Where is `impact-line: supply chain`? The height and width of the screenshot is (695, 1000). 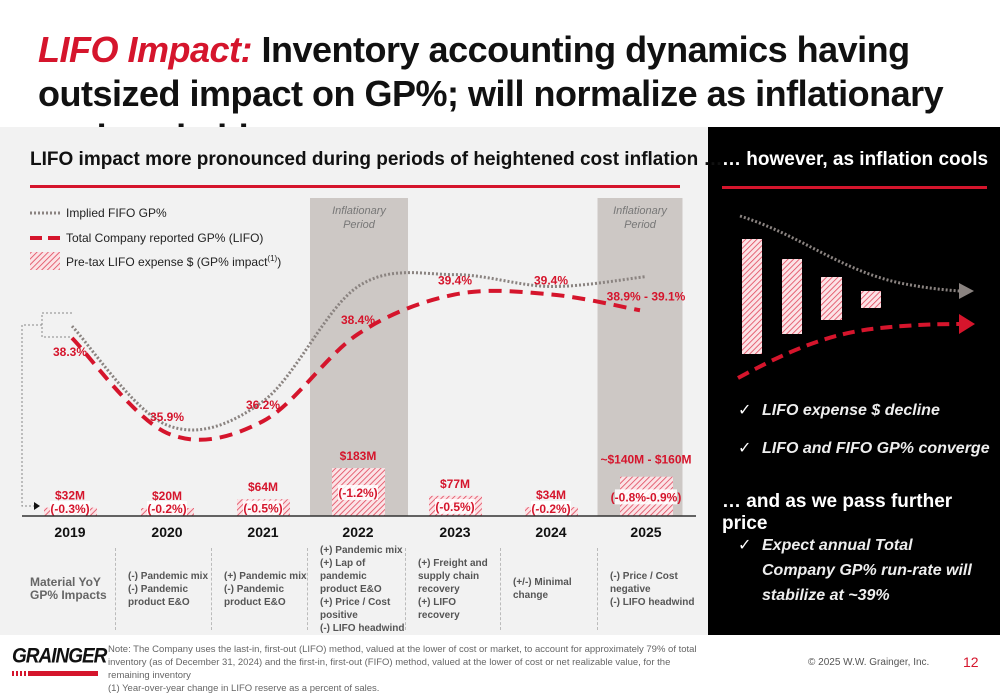 impact-line: supply chain is located at coordinates (449, 576).